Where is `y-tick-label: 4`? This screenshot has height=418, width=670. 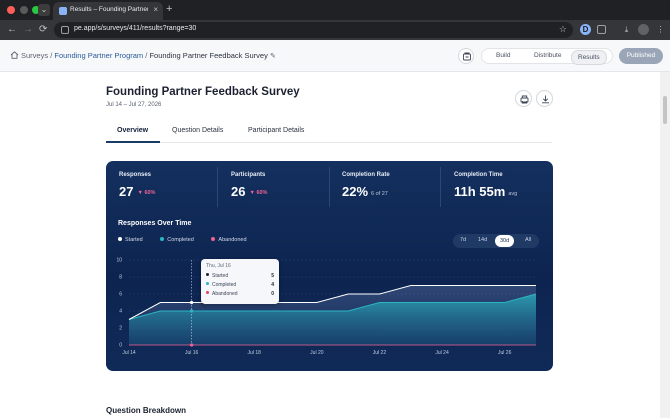 y-tick-label: 4 is located at coordinates (120, 312).